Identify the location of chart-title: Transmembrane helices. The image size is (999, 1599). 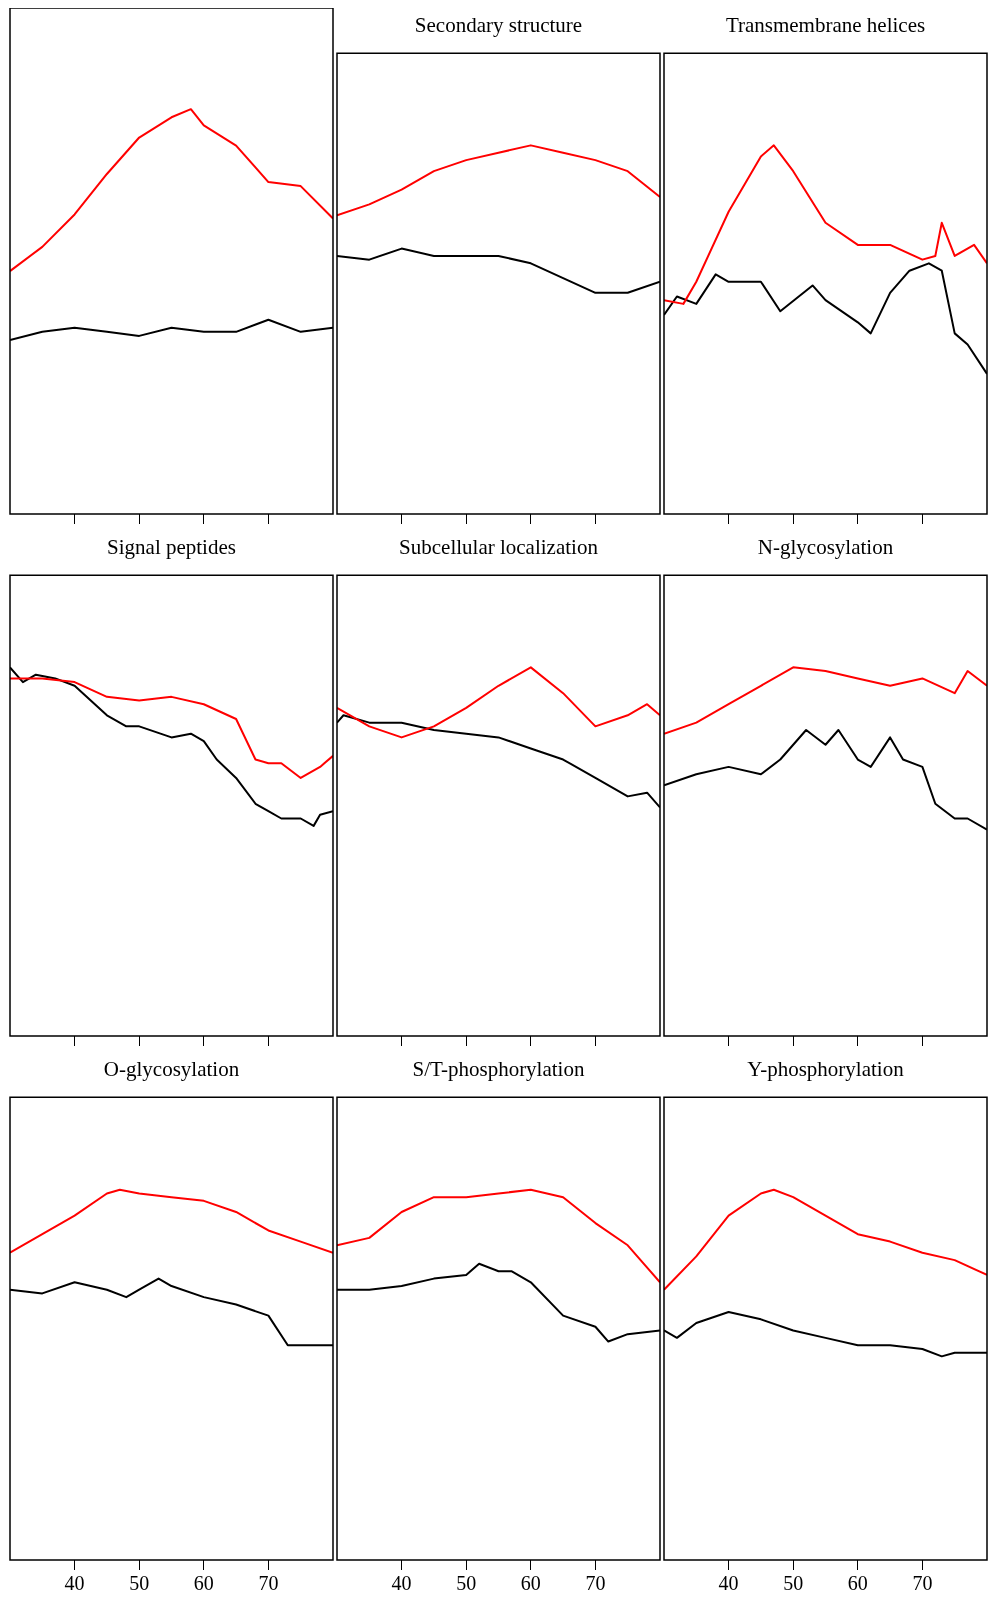
(825, 25).